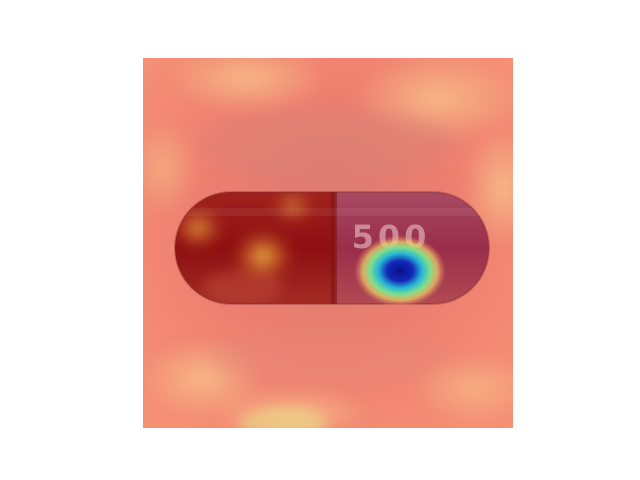 Image resolution: width=640 pixels, height=480 pixels. What do you see at coordinates (400, 271) in the screenshot?
I see `heatmap-peak-hotspot` at bounding box center [400, 271].